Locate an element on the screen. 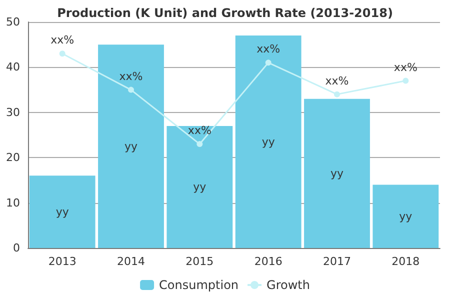 This screenshot has width=450, height=300. x-tick-label: 2015 is located at coordinates (200, 261).